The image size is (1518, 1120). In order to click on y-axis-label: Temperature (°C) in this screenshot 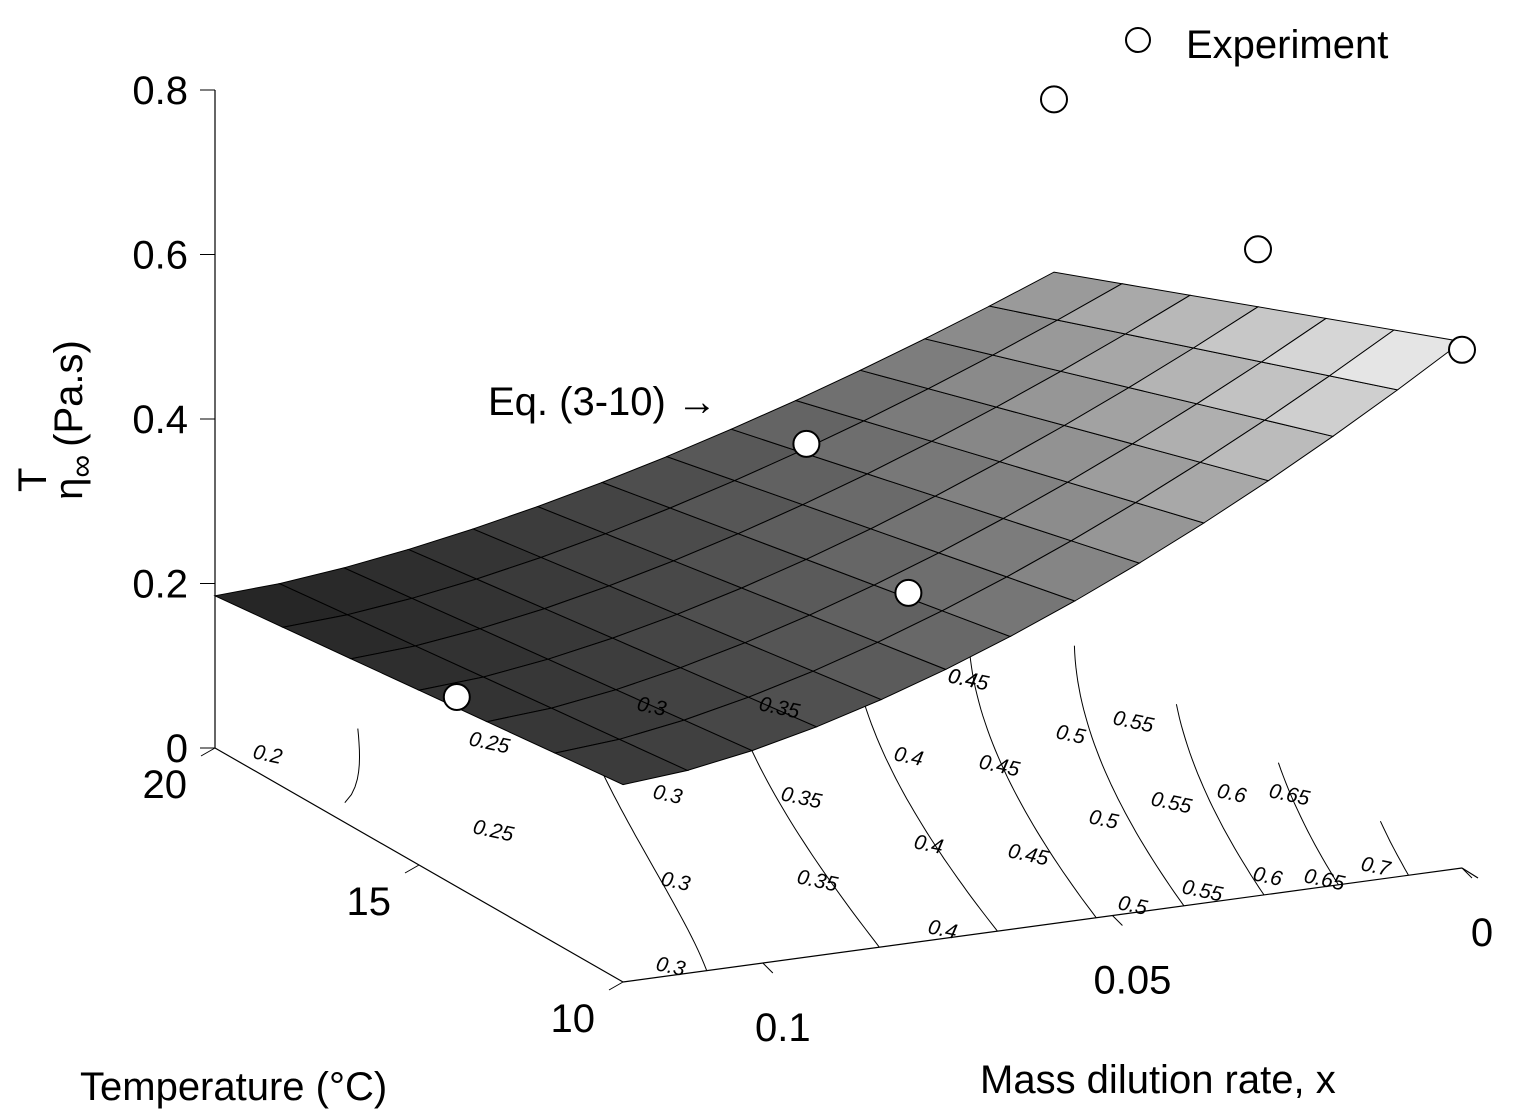, I will do `click(233, 1087)`.